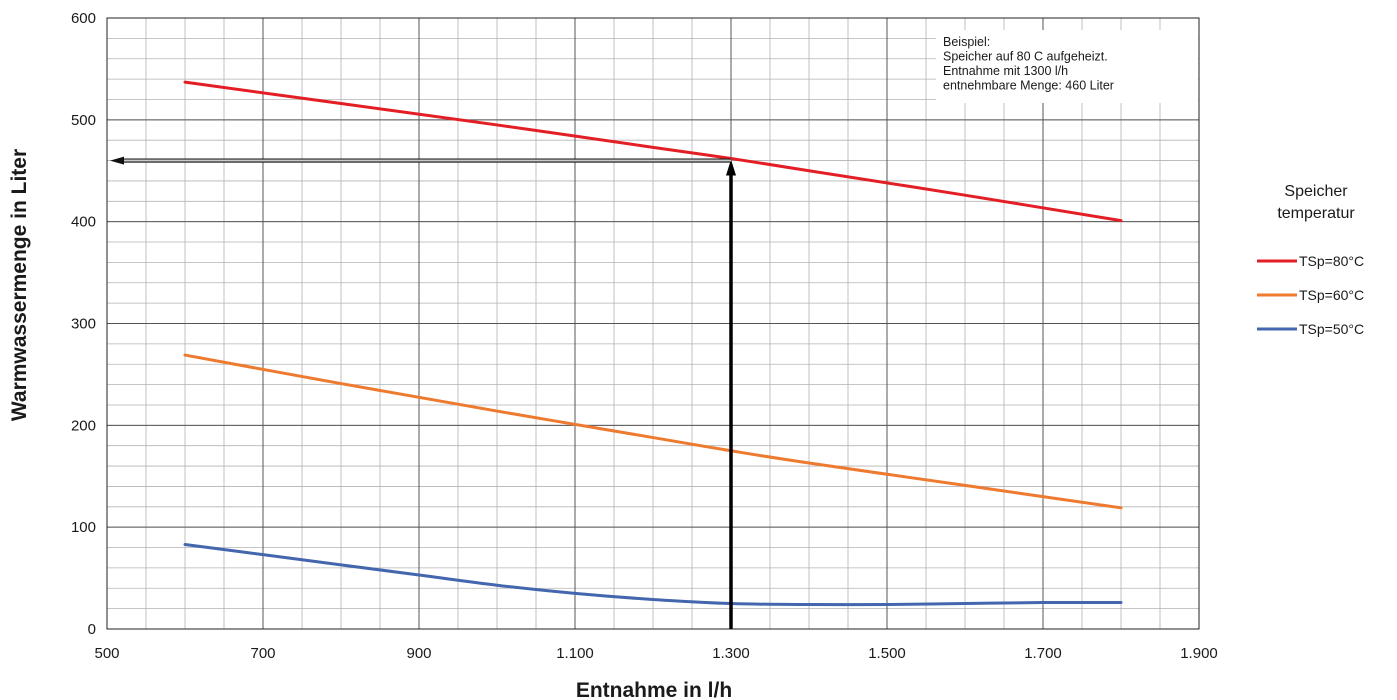 The height and width of the screenshot is (700, 1397). I want to click on annotation-line: Beispiel:, so click(966, 42).